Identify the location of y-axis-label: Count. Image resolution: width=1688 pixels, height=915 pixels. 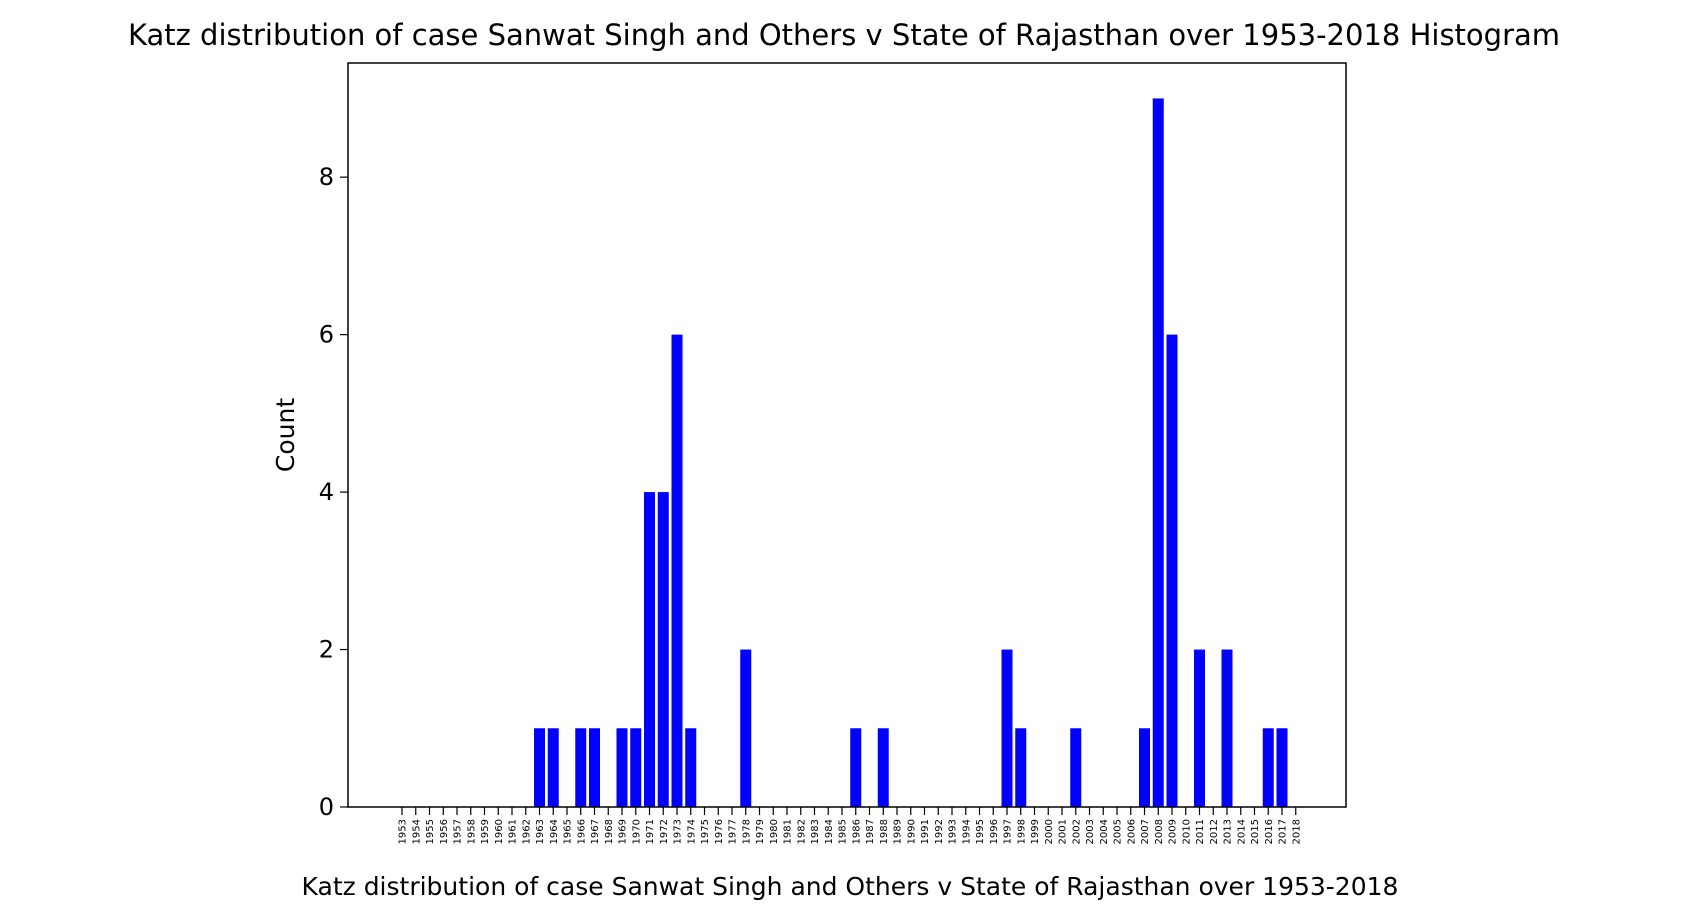
(285, 435).